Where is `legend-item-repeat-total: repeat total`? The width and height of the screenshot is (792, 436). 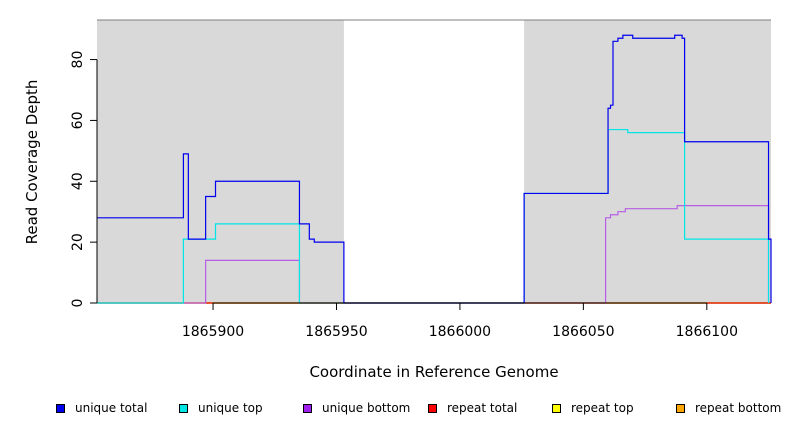
legend-item-repeat-total: repeat total is located at coordinates (472, 408).